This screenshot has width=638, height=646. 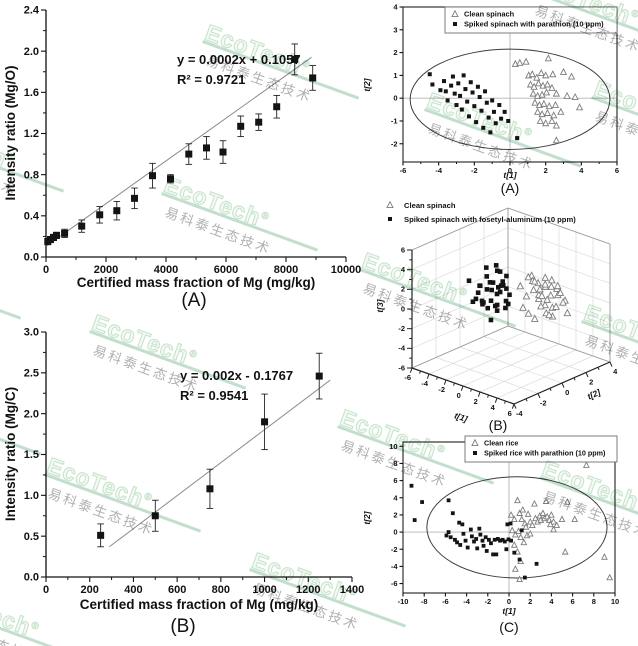 What do you see at coordinates (31, 496) in the screenshot?
I see `y-tick-label: 1.0` at bounding box center [31, 496].